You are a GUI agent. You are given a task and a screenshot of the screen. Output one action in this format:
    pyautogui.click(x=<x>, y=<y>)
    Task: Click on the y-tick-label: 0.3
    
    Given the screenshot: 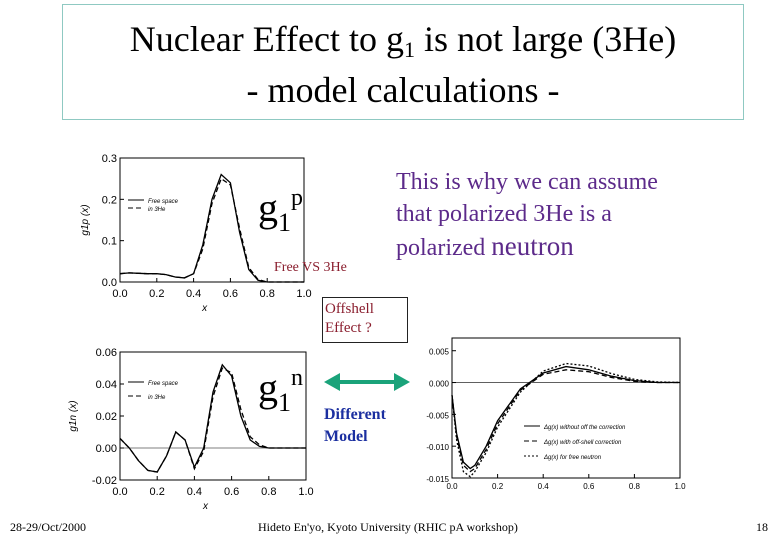 What is the action you would take?
    pyautogui.click(x=109, y=159)
    